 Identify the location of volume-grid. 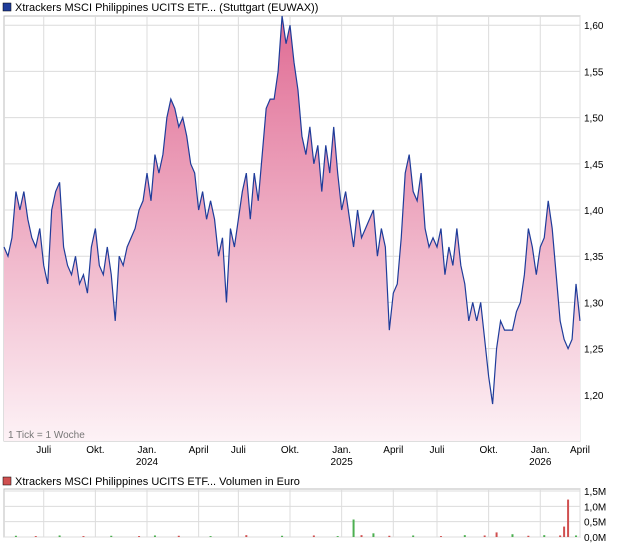
(292, 513).